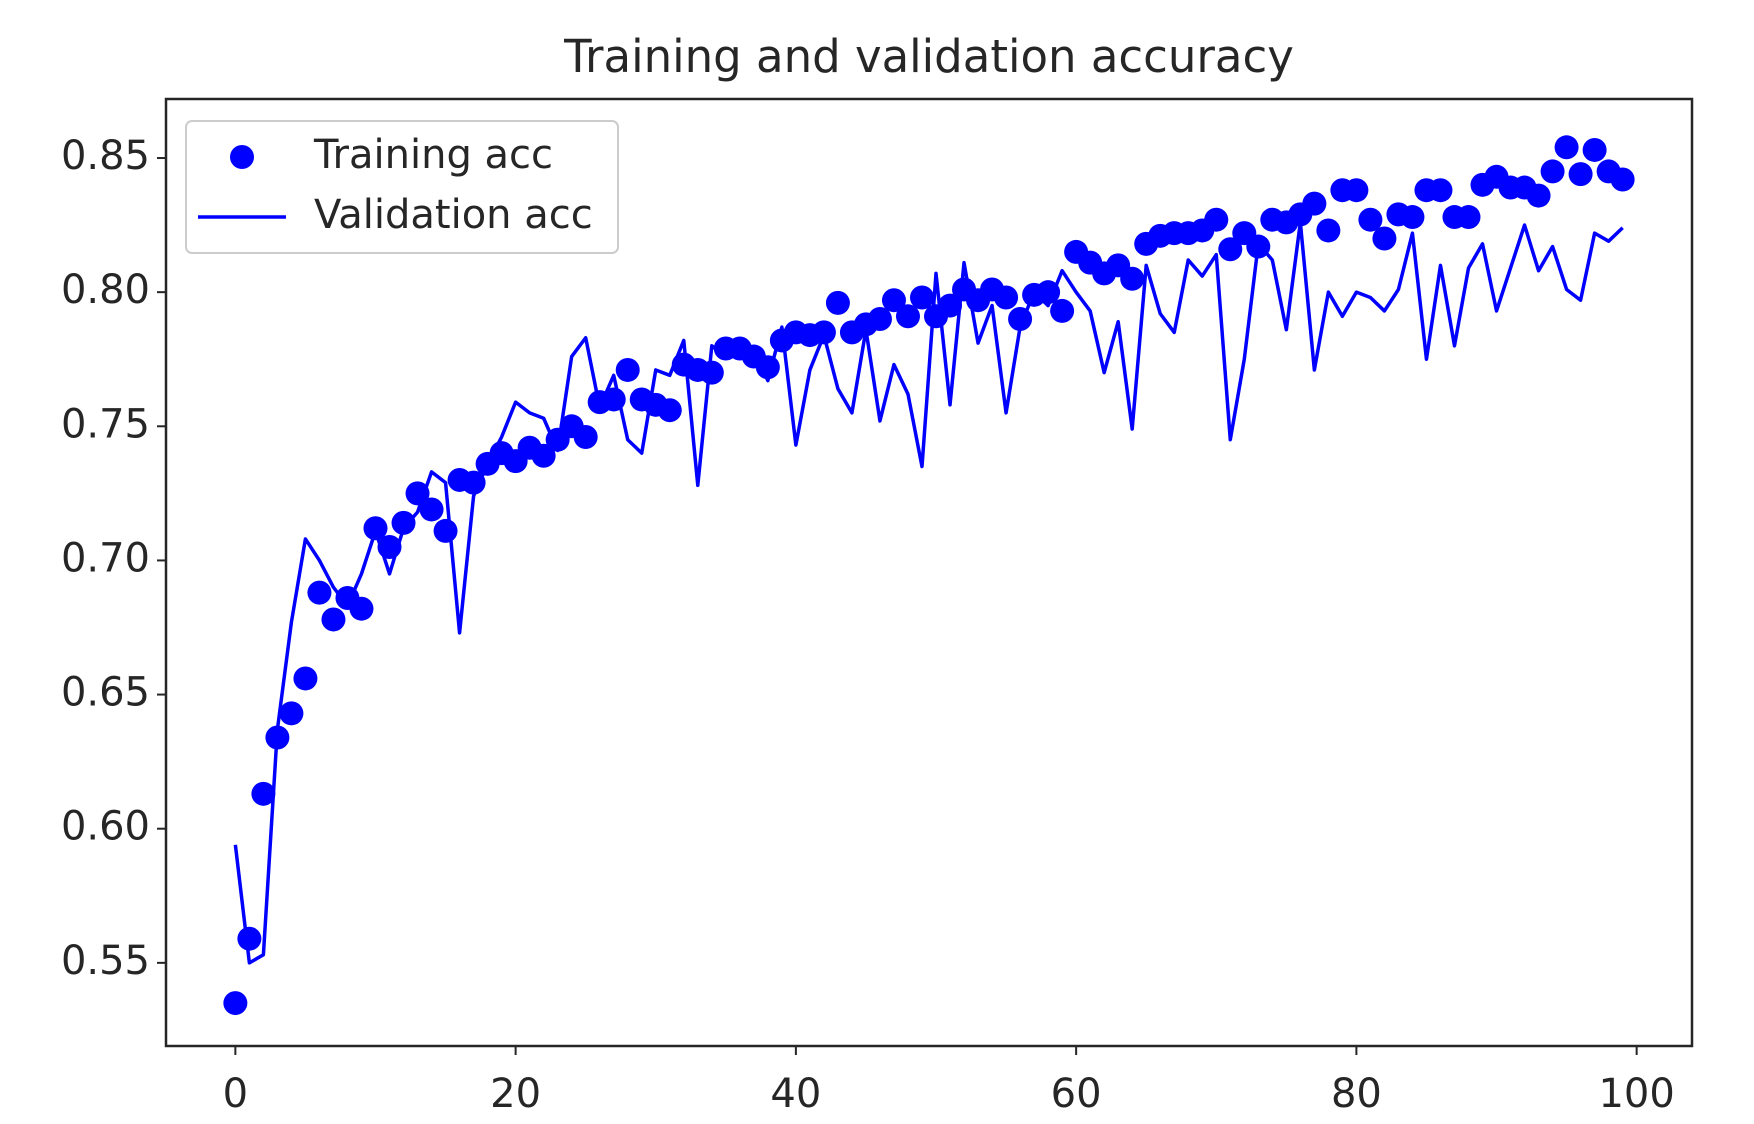 The image size is (1754, 1124). I want to click on x-tick-label: 80, so click(1356, 1094).